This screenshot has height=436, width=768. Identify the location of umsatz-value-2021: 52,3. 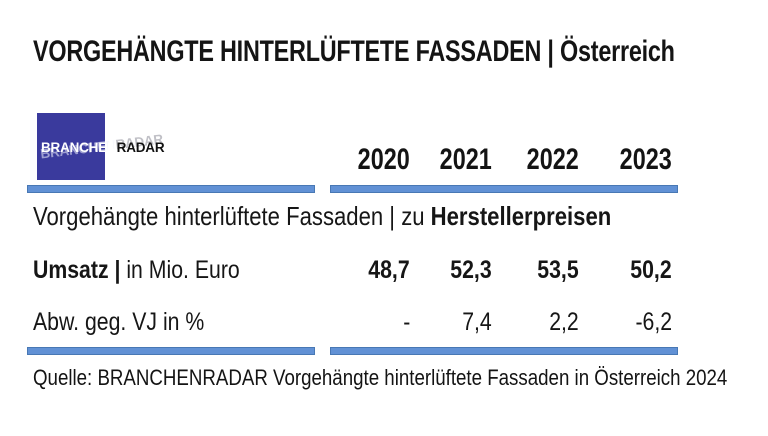
(471, 270).